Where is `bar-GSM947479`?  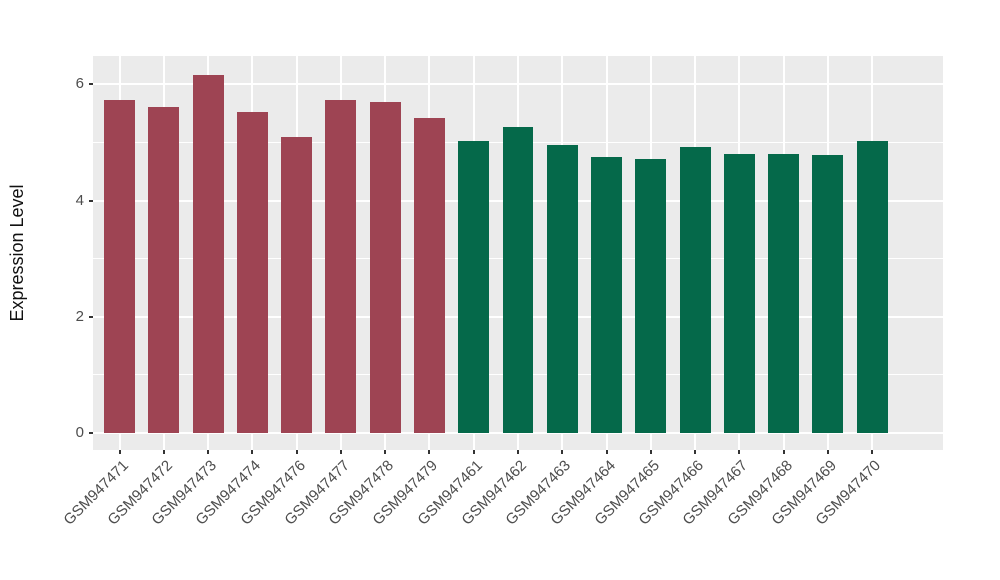
bar-GSM947479 is located at coordinates (429, 275).